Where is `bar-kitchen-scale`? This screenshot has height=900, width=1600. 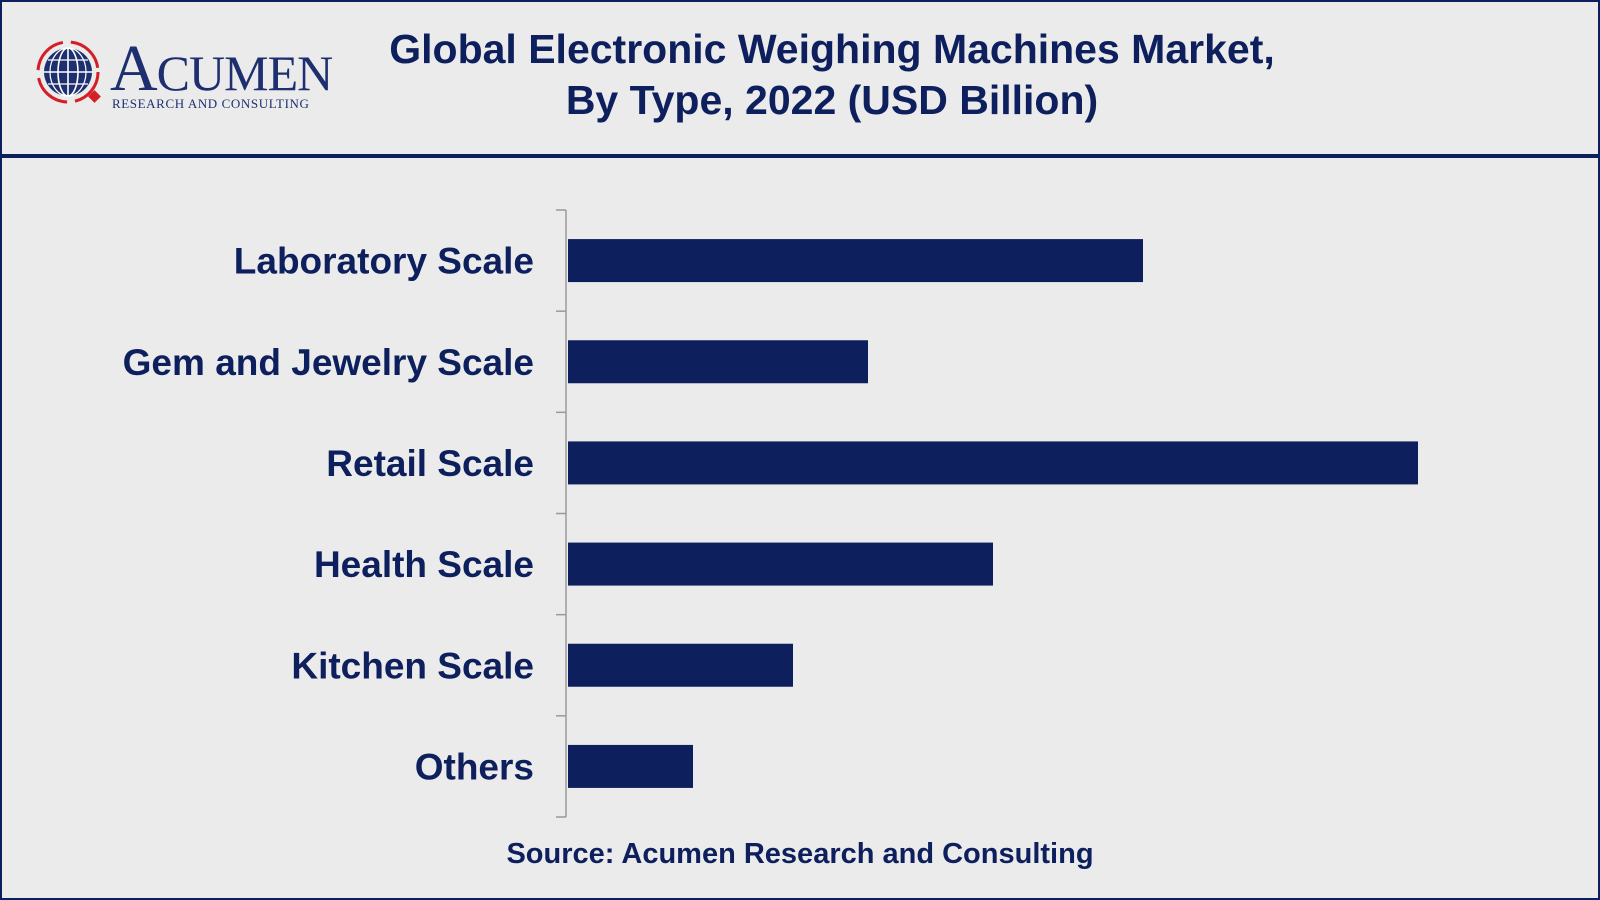 bar-kitchen-scale is located at coordinates (680, 665).